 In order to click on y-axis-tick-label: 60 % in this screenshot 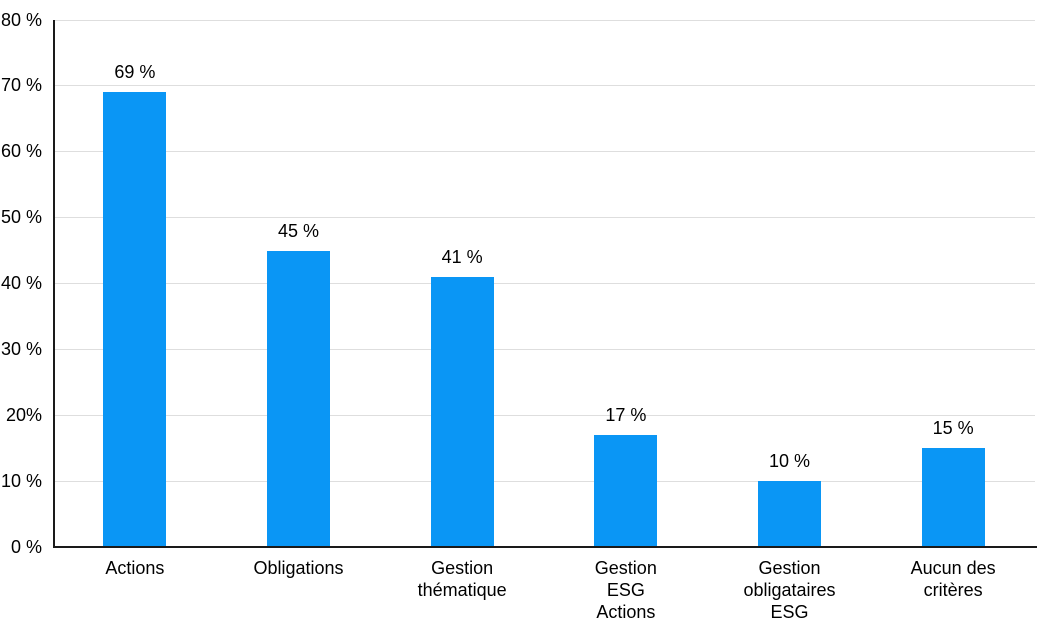, I will do `click(21, 151)`.